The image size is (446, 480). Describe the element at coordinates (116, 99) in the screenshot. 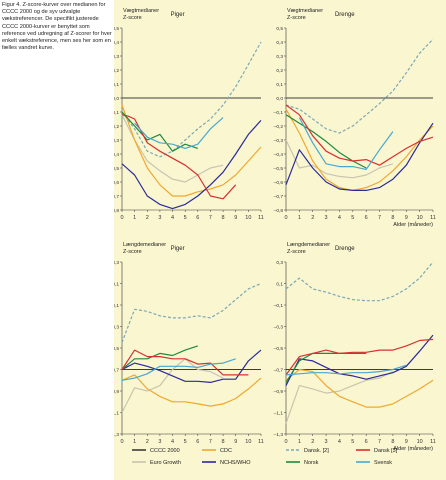

I see `y-tick-label: 0,0` at that location.